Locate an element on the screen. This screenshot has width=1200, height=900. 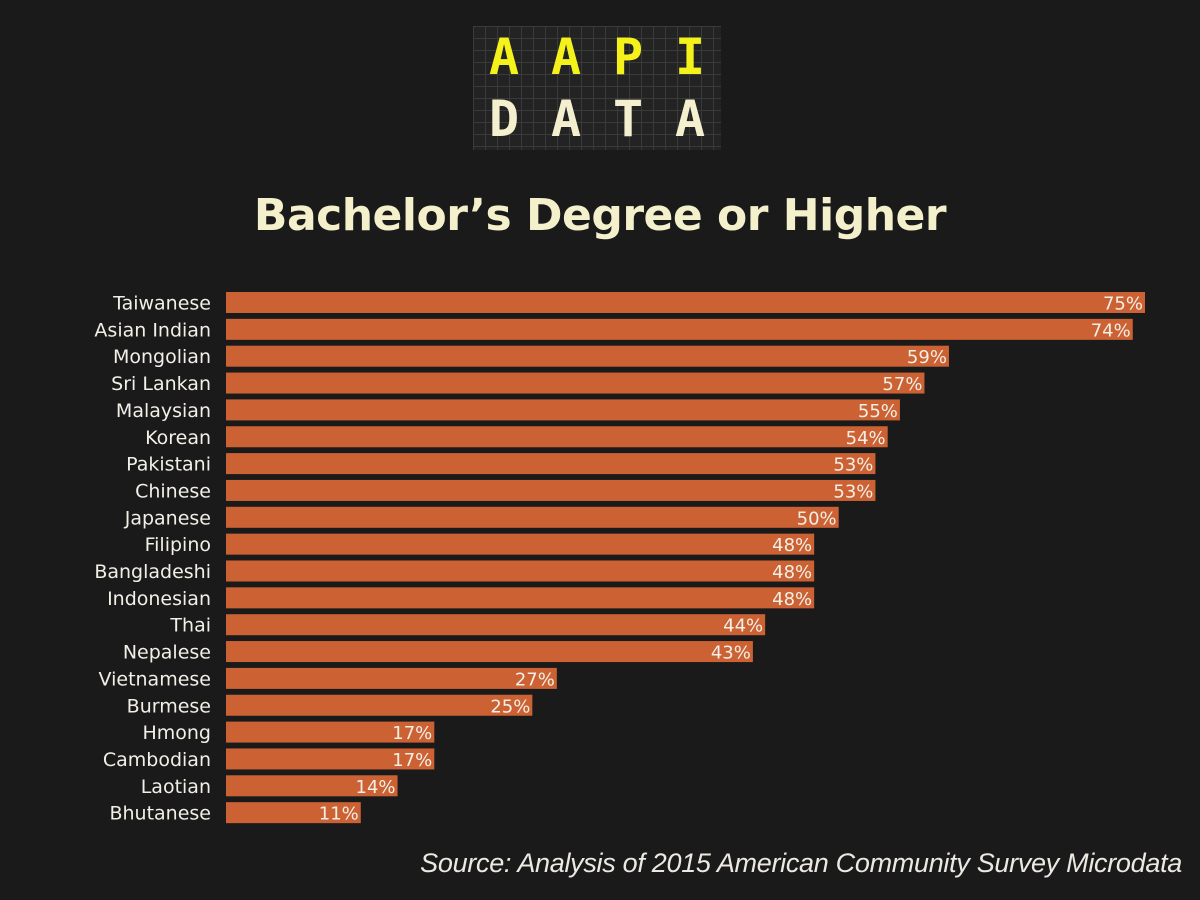
value-label: 43% is located at coordinates (731, 653).